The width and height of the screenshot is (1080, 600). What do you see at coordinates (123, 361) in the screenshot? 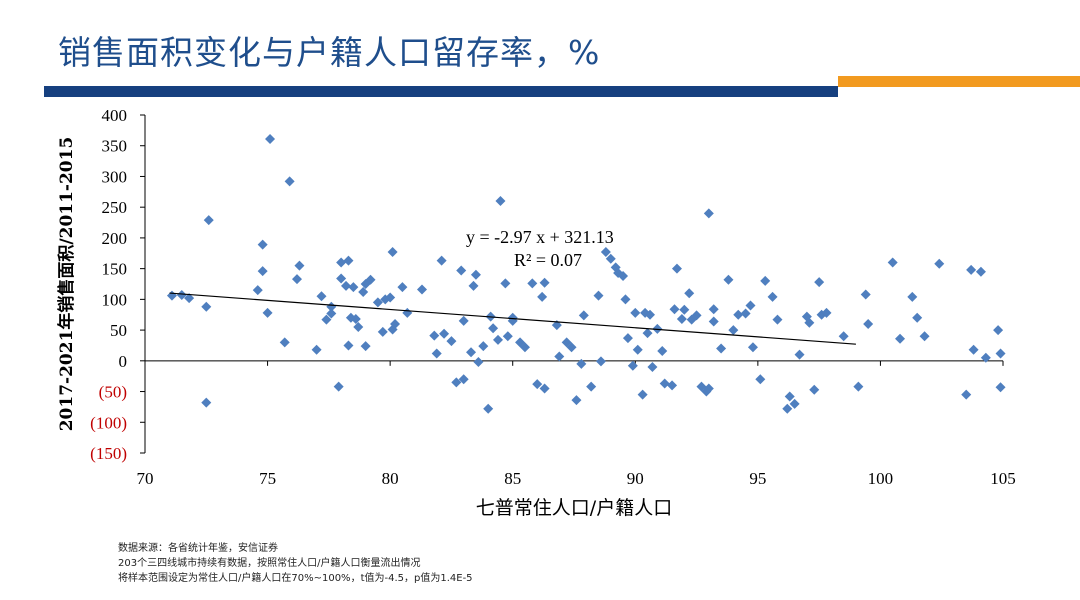
I see `y-tick-label: 0` at bounding box center [123, 361].